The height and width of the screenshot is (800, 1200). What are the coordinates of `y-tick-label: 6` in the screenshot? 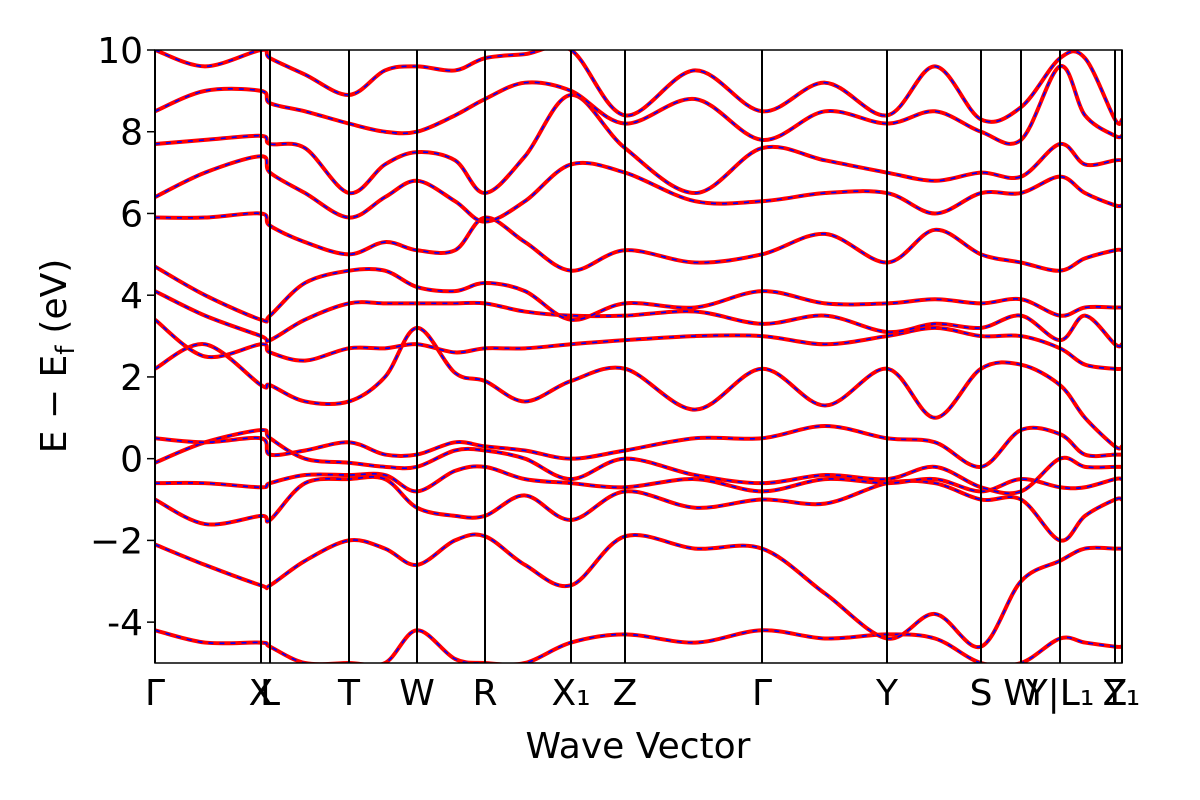 It's located at (131, 214).